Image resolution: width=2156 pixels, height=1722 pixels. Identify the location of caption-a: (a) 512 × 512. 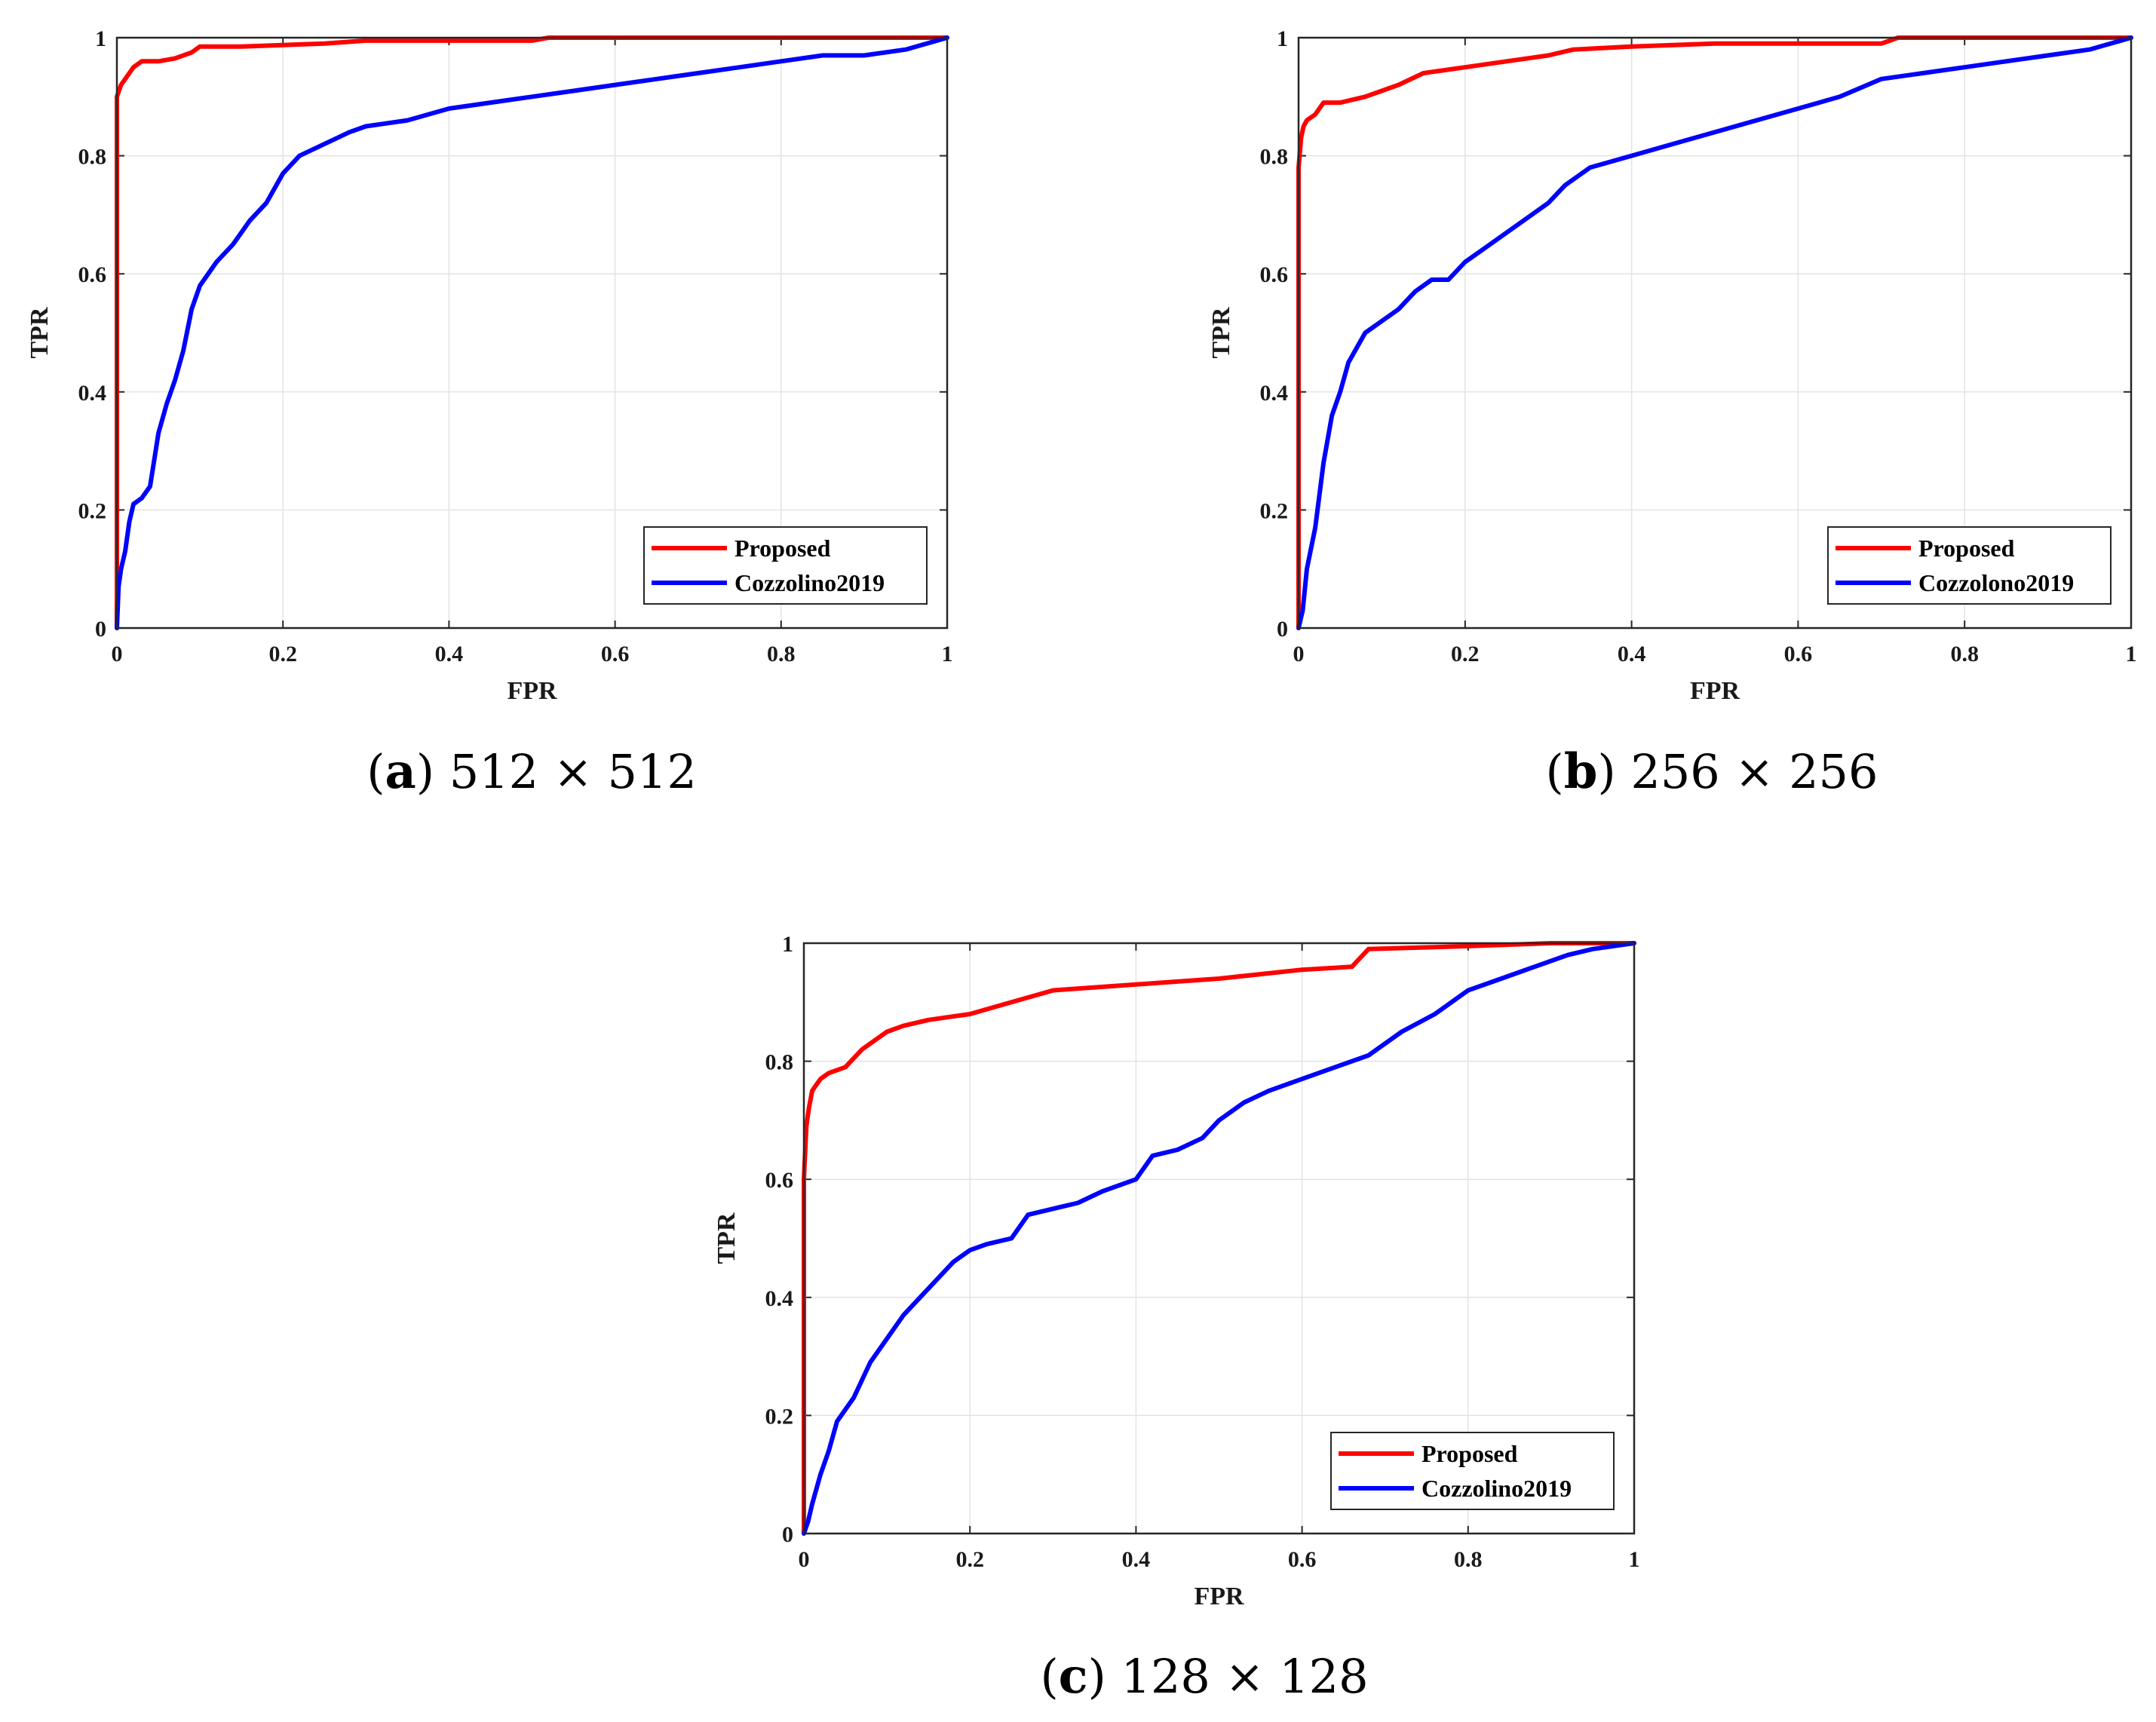
(532, 771).